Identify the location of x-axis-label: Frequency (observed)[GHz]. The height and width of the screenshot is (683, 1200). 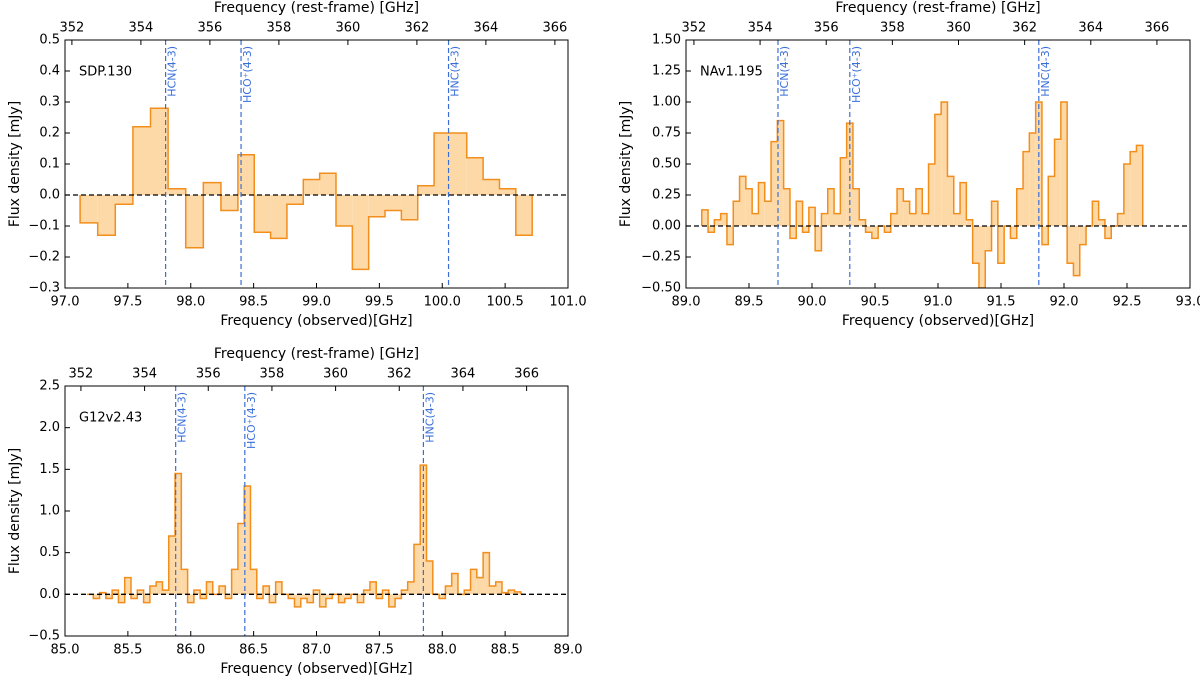
(938, 321).